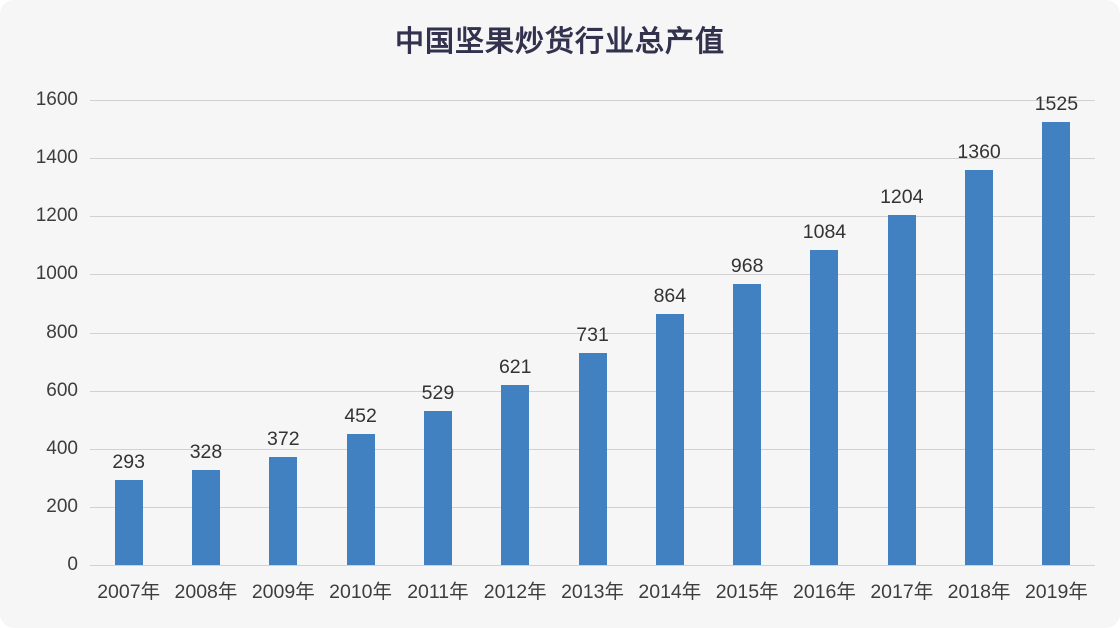 This screenshot has width=1120, height=628. Describe the element at coordinates (360, 415) in the screenshot. I see `bar-value-label: 452` at that location.